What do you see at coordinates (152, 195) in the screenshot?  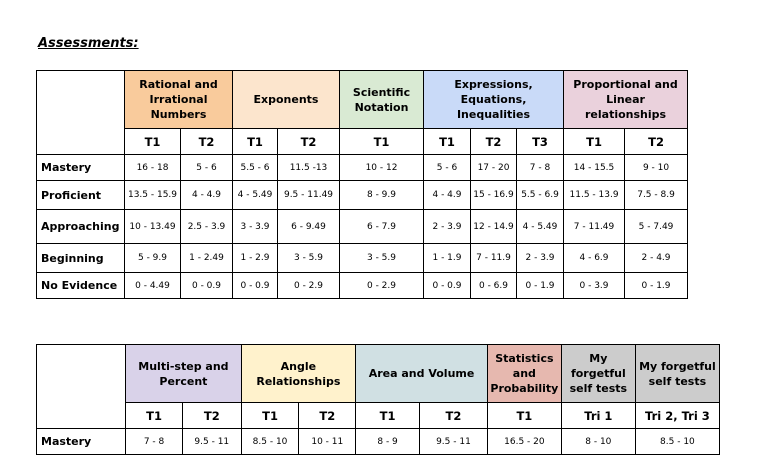 I see `score-range: 13.5 - 15.9` at bounding box center [152, 195].